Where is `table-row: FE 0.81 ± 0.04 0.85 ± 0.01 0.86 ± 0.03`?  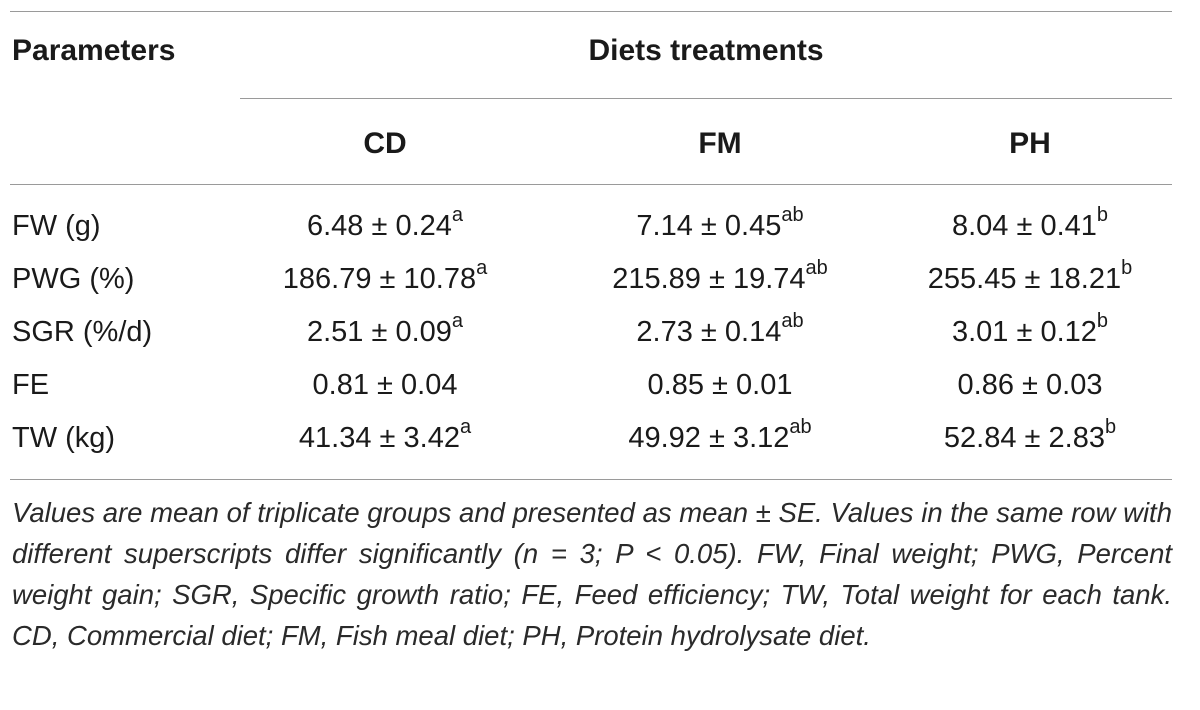
table-row: FE 0.81 ± 0.04 0.85 ± 0.01 0.86 ± 0.03 is located at coordinates (600, 385).